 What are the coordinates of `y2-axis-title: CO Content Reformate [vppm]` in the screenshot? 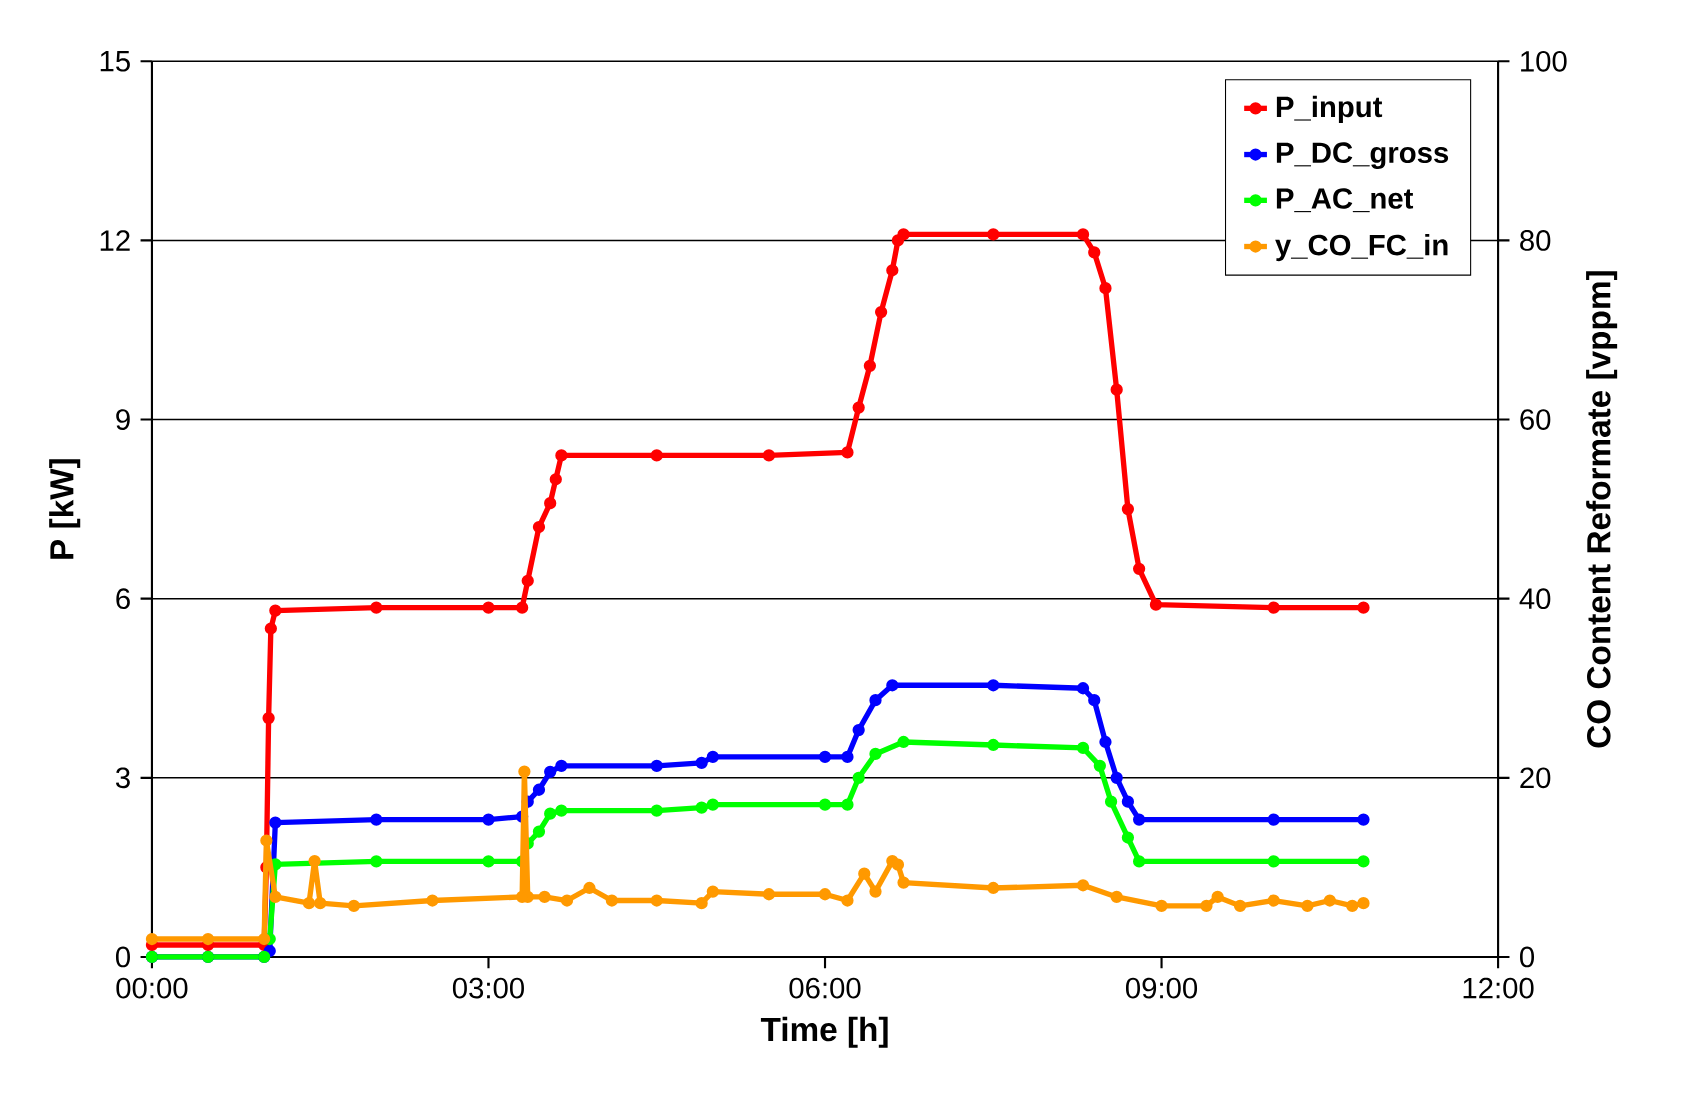 It's located at (1602, 509).